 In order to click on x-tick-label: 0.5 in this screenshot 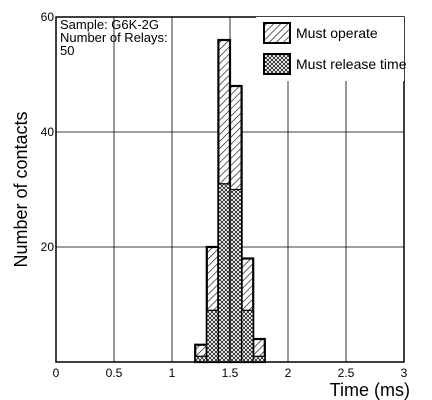, I will do `click(114, 373)`.